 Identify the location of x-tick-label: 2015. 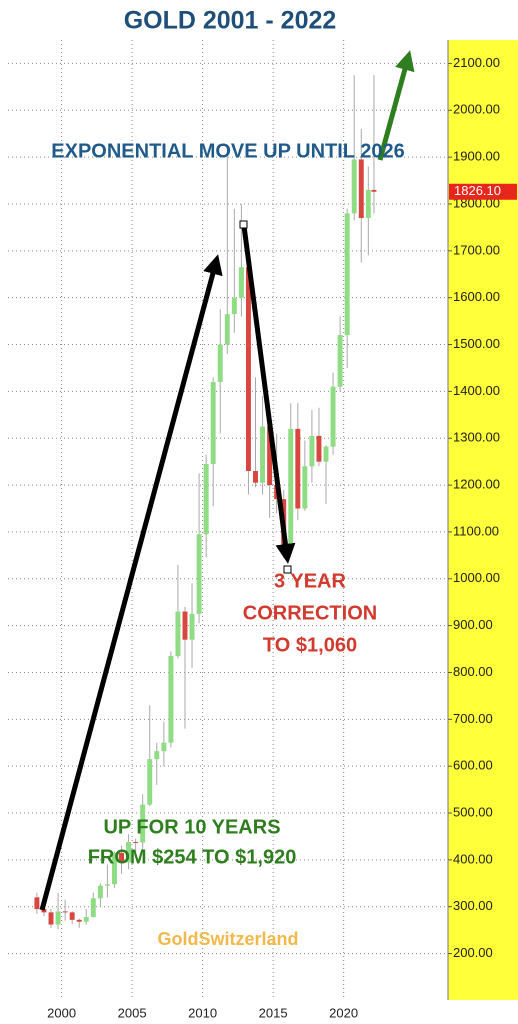
(273, 1012).